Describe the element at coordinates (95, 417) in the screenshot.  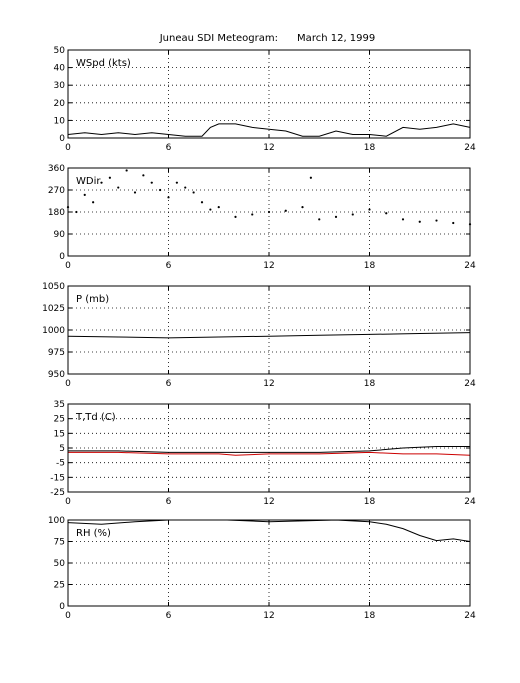
I see `panel-label: T,Td (C)` at that location.